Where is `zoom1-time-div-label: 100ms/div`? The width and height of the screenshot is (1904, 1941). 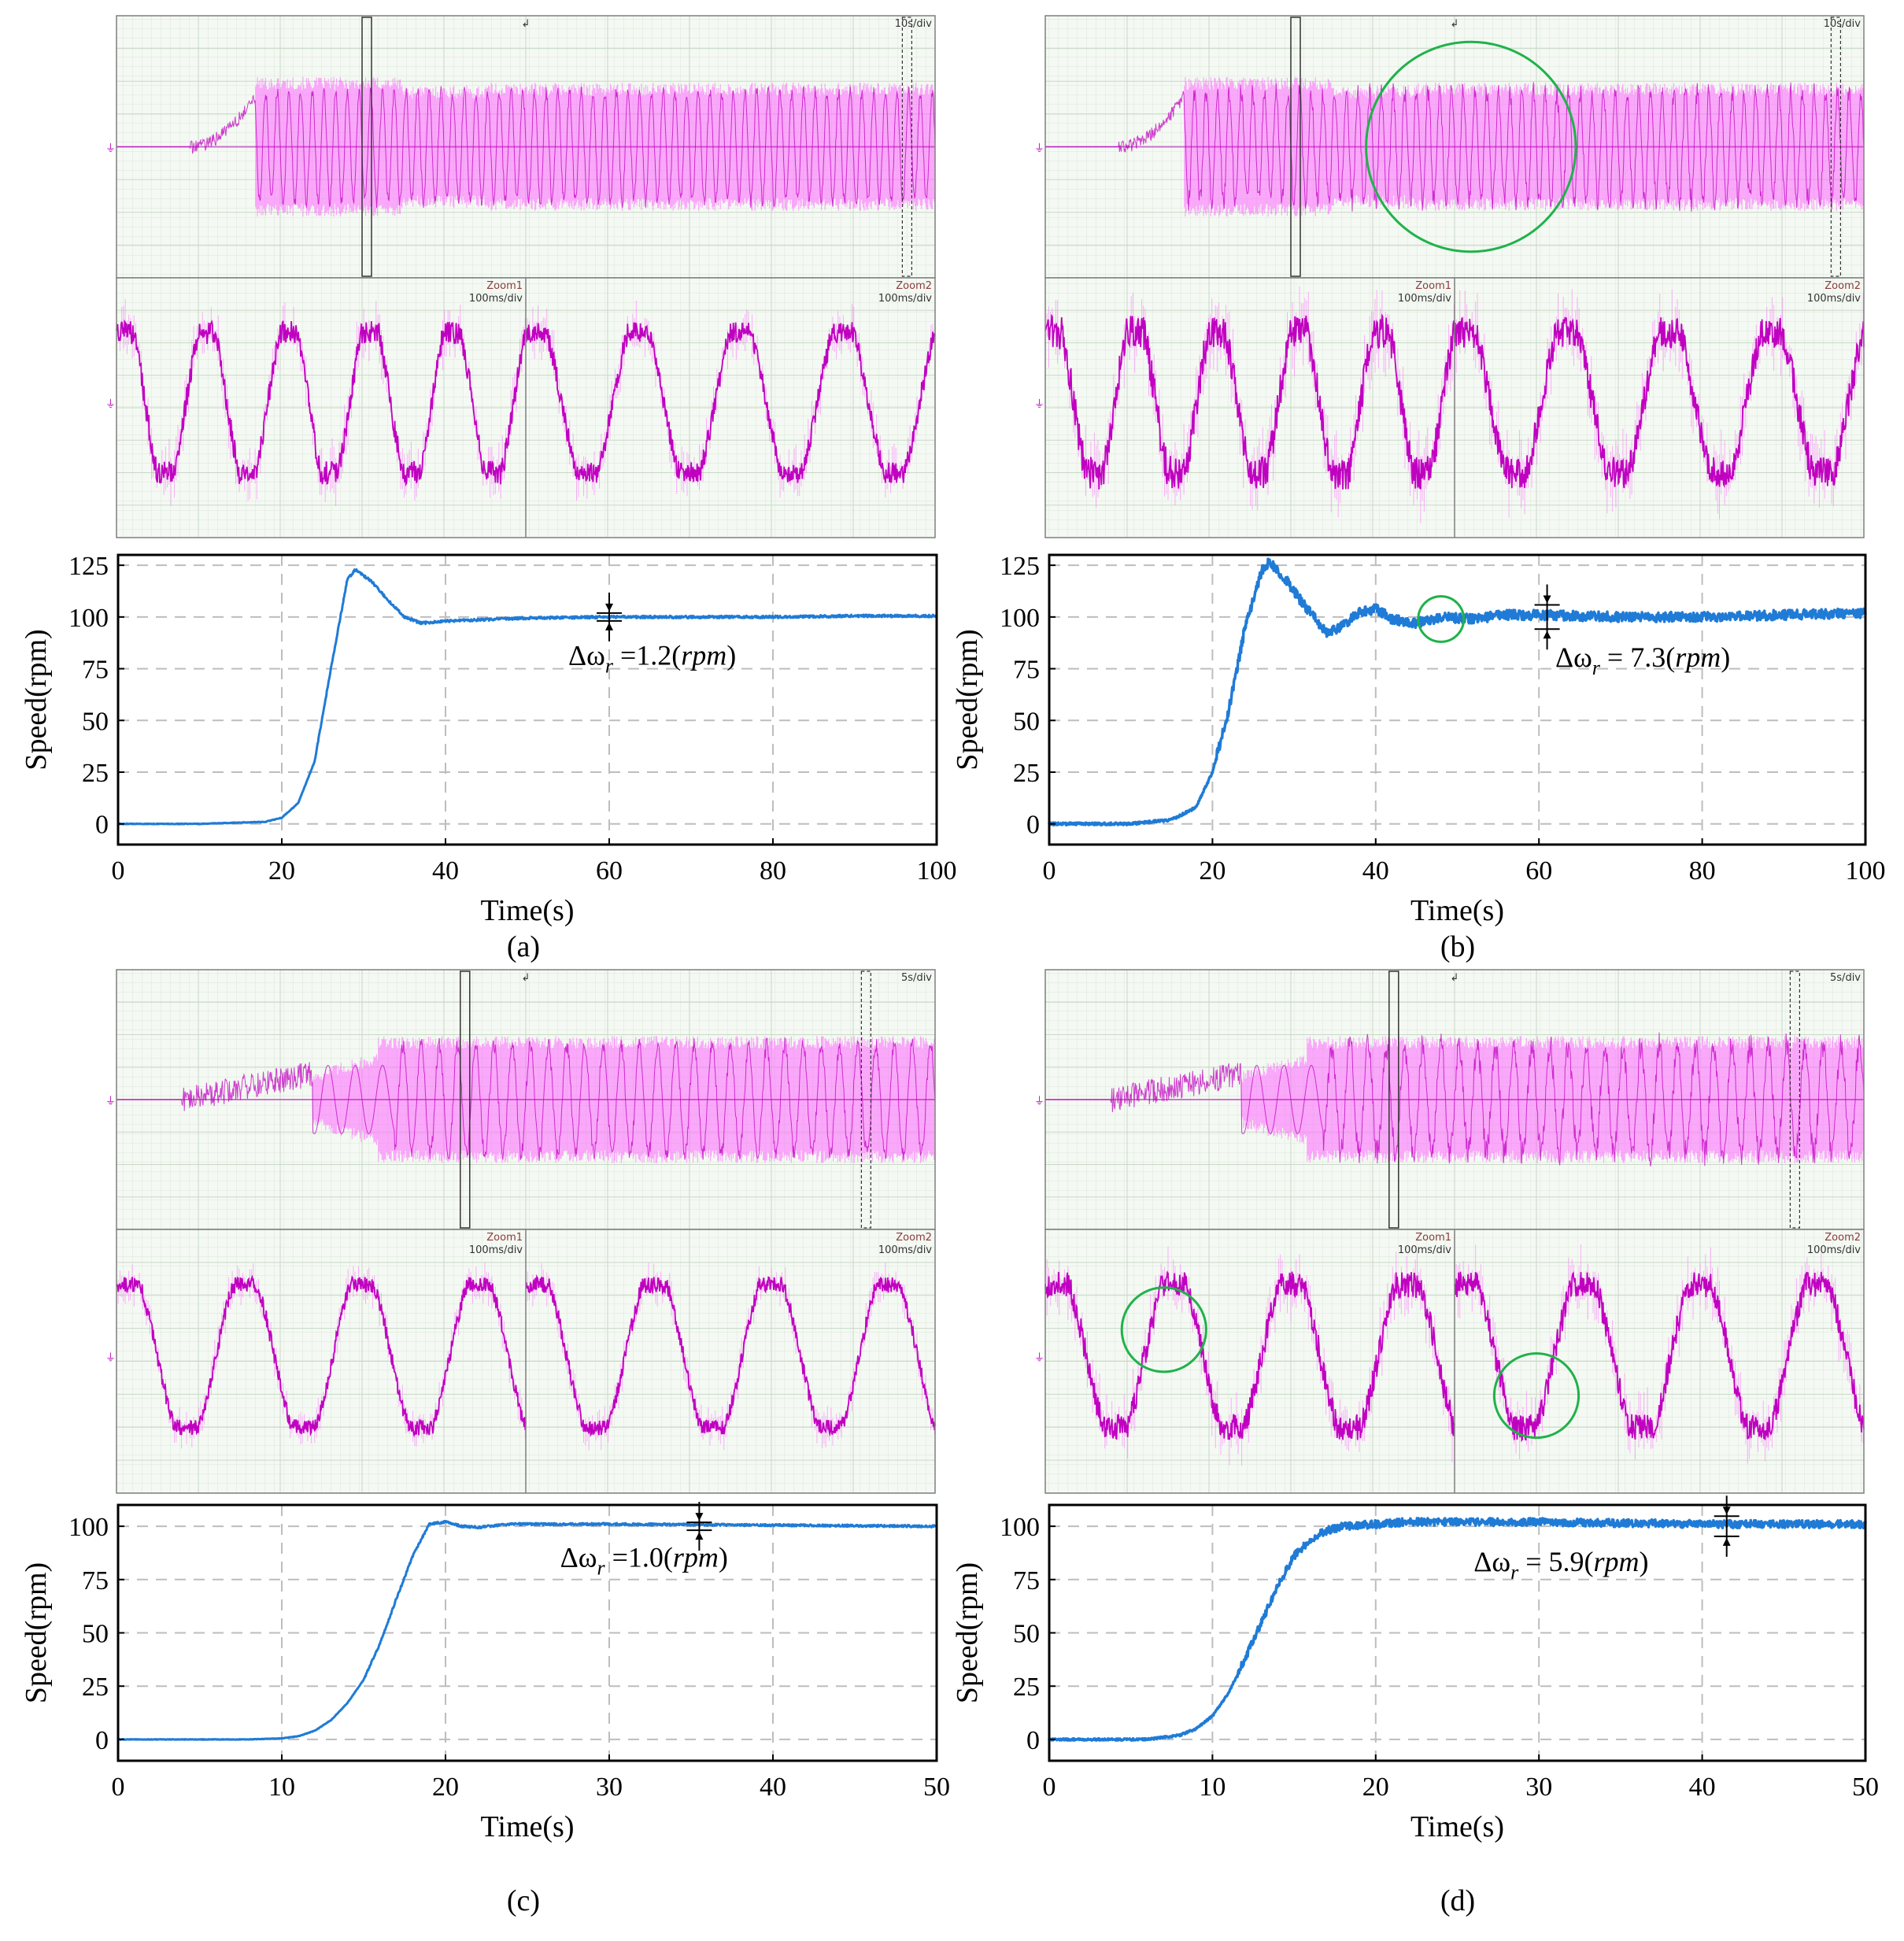
zoom1-time-div-label: 100ms/div is located at coordinates (1424, 299).